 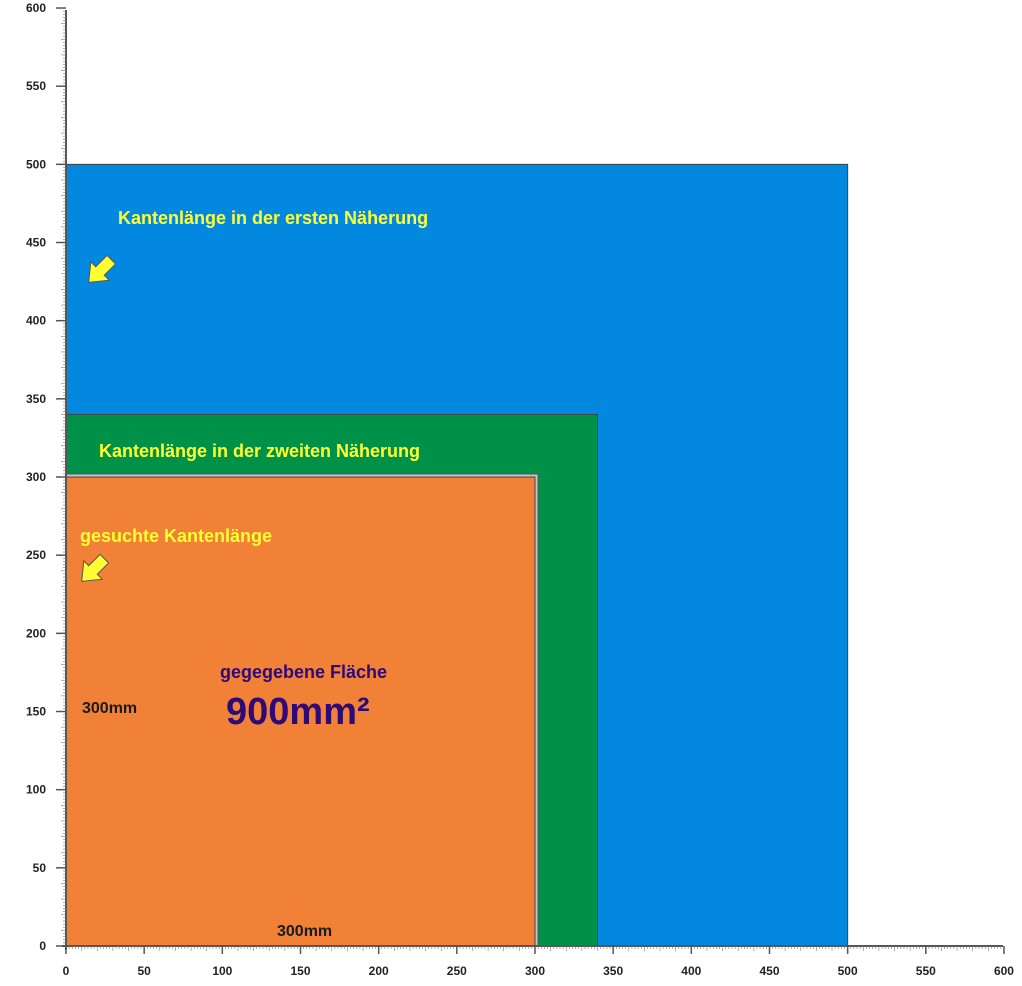 What do you see at coordinates (36, 633) in the screenshot?
I see `y-tick-label: 200` at bounding box center [36, 633].